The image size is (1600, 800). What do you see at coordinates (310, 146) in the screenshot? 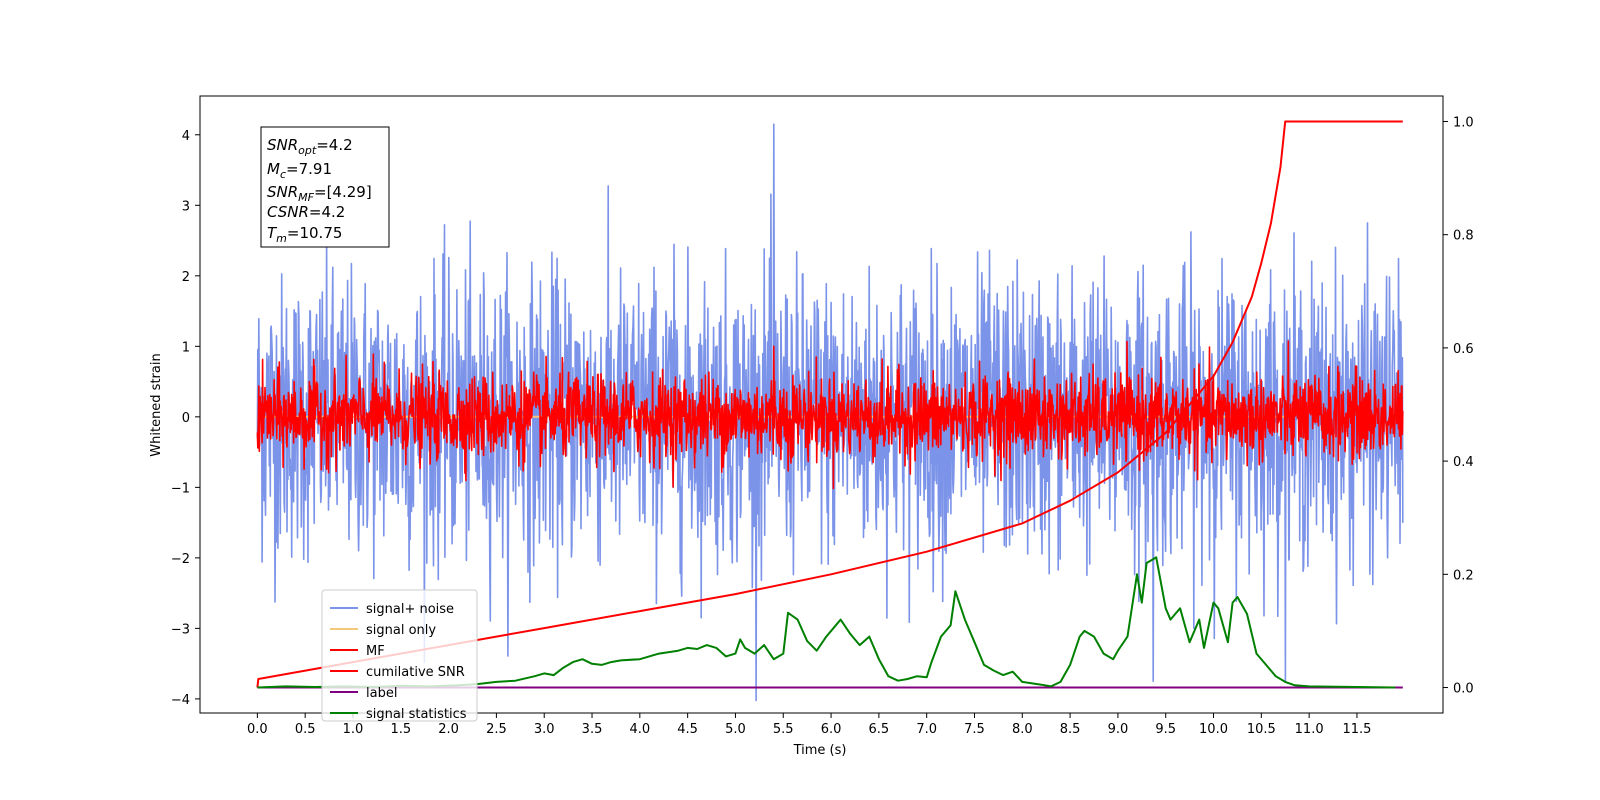
I see `info-snr-opt: SNRopt=4.2` at bounding box center [310, 146].